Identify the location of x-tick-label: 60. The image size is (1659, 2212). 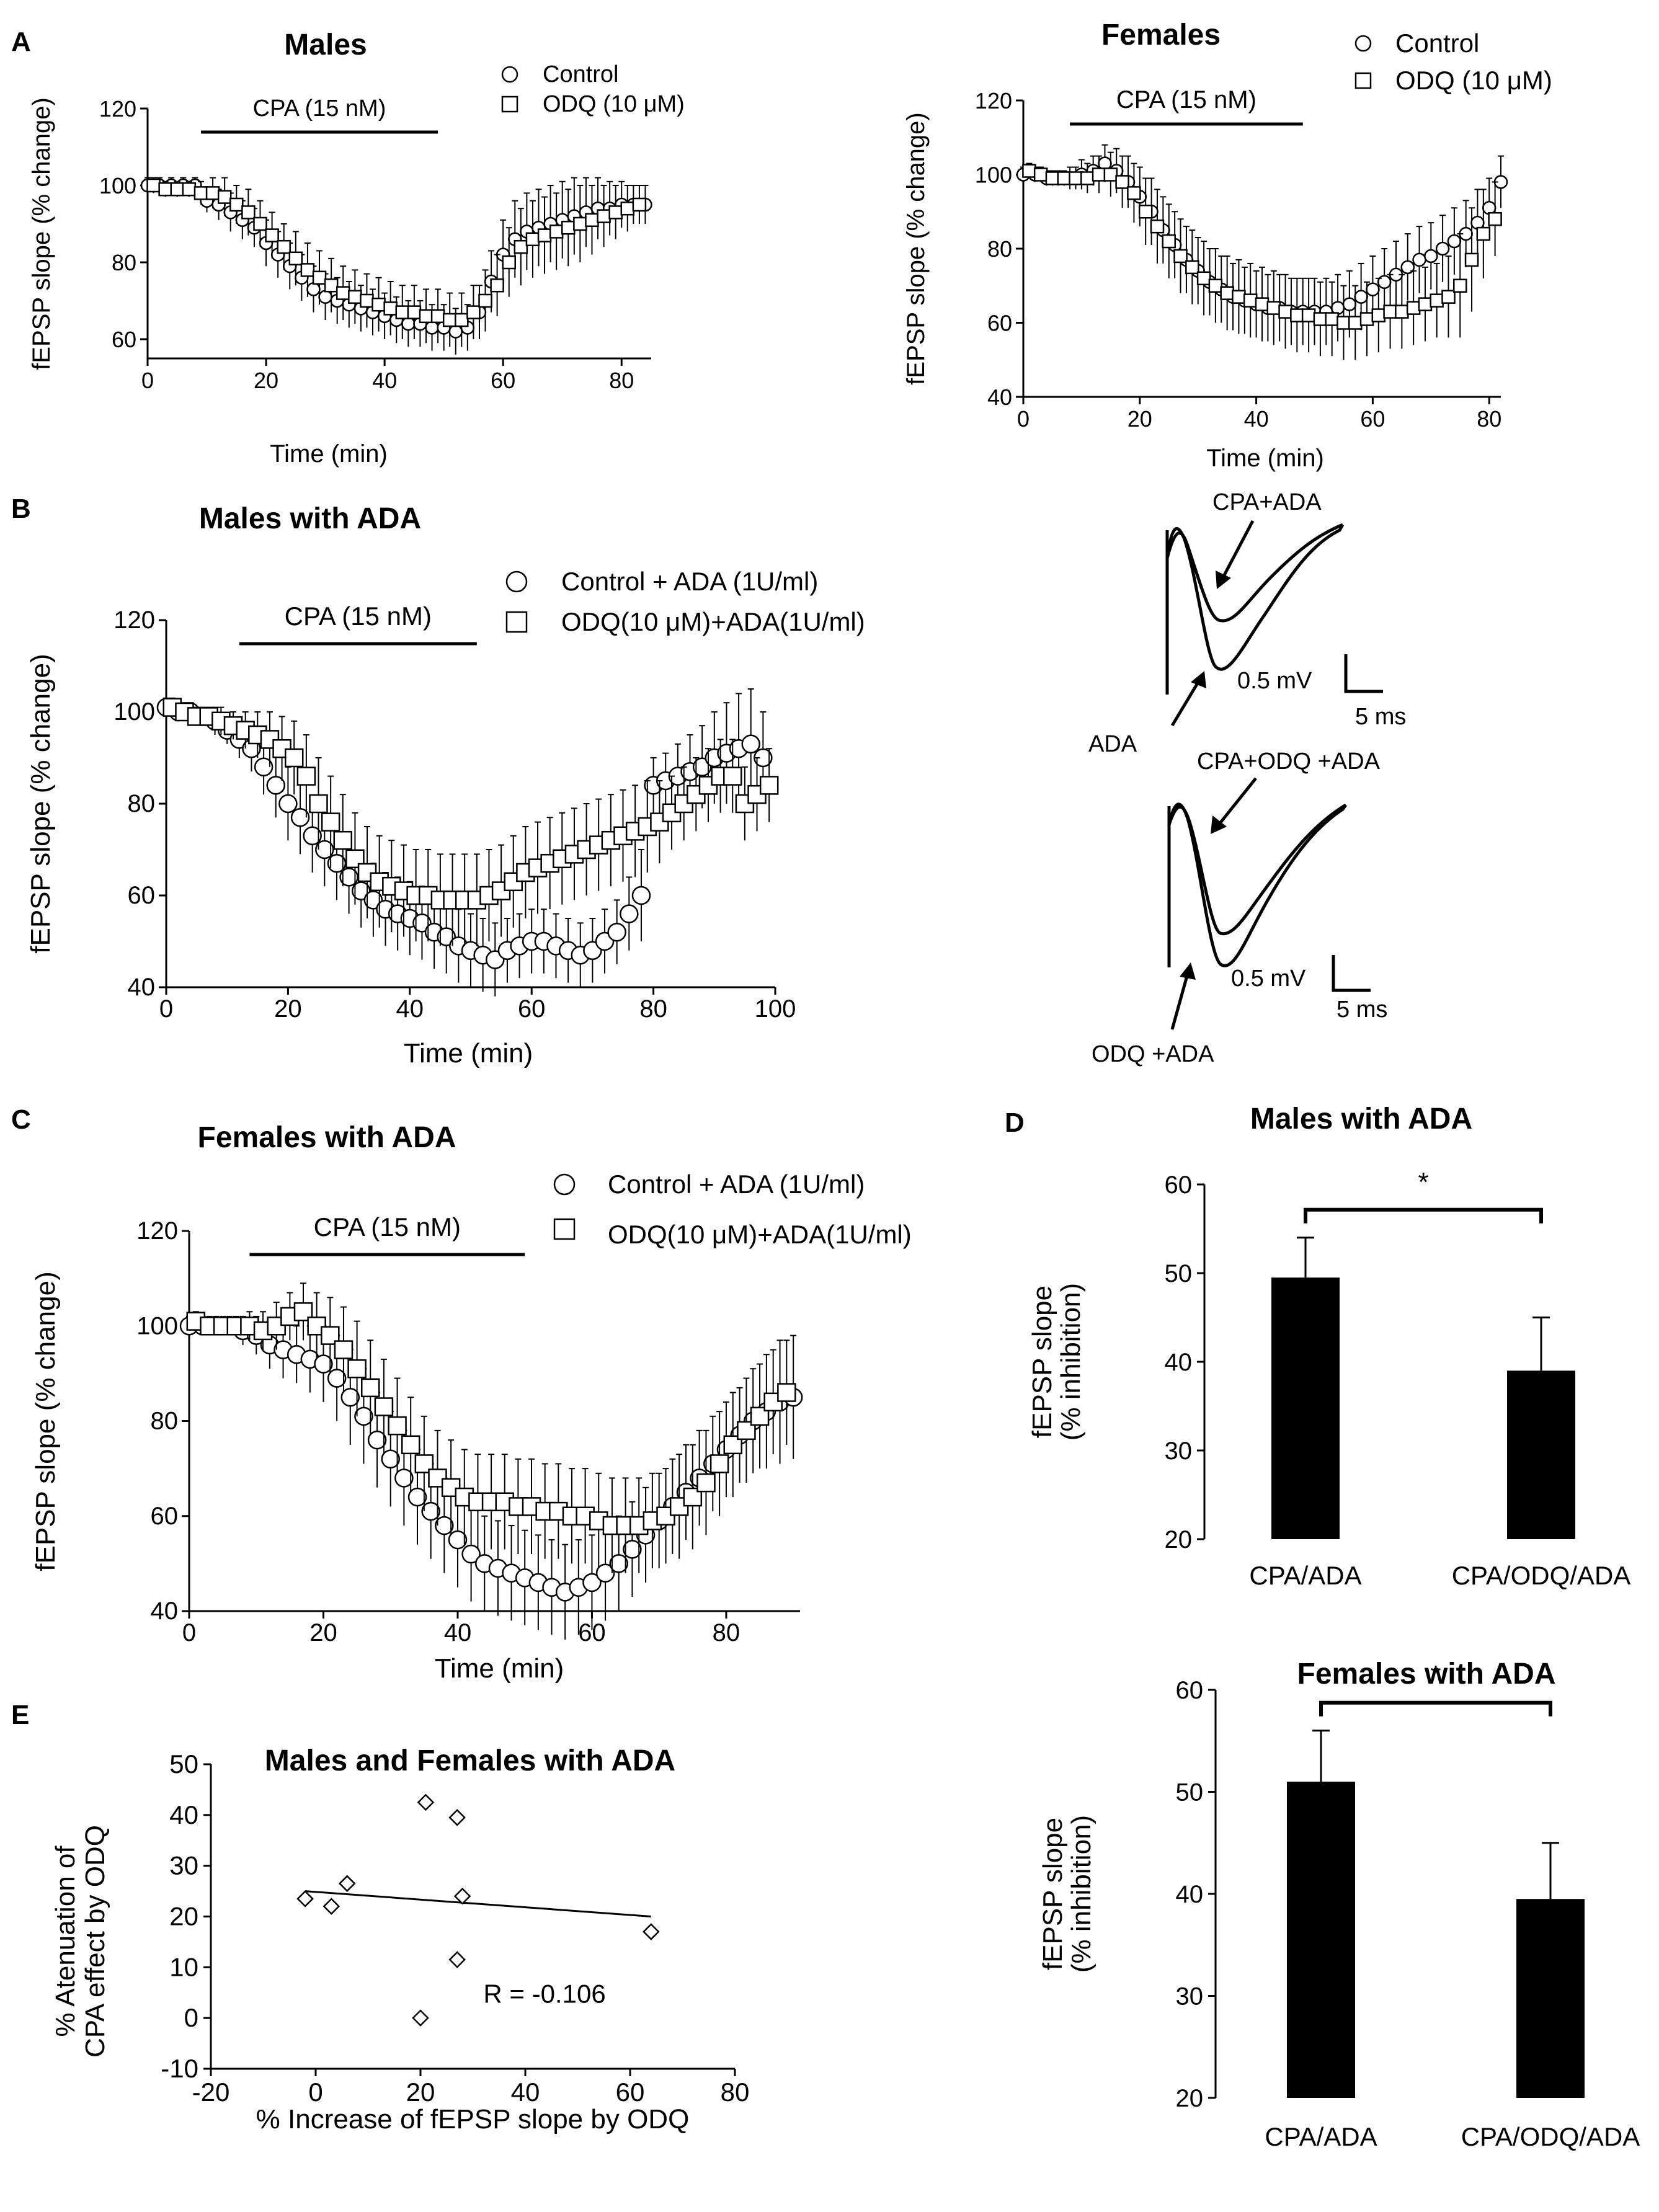
(1372, 419).